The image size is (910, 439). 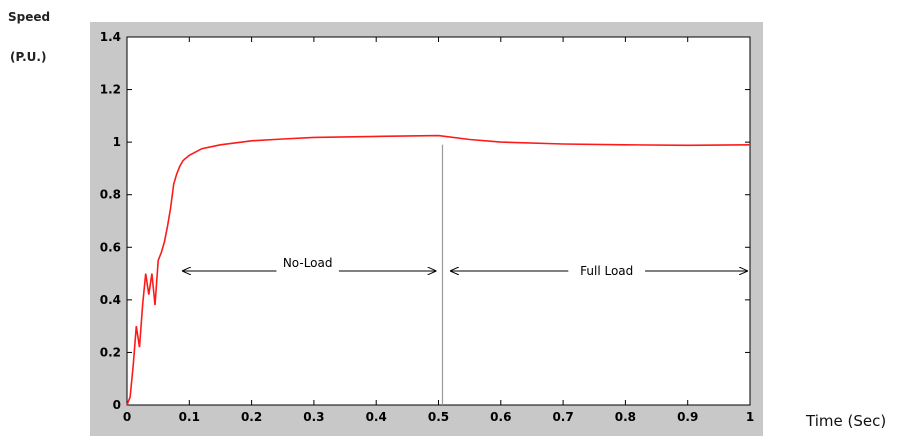 What do you see at coordinates (606, 271) in the screenshot?
I see `annotation-label: Full Load` at bounding box center [606, 271].